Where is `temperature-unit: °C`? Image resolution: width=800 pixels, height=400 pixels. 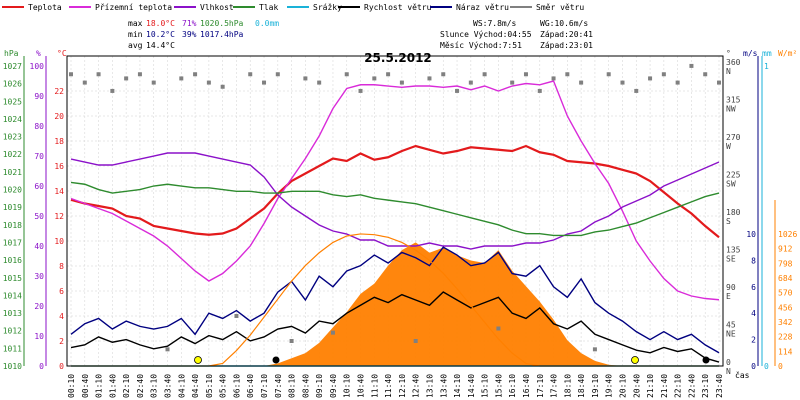
temperature-unit: °C is located at coordinates (62, 53).